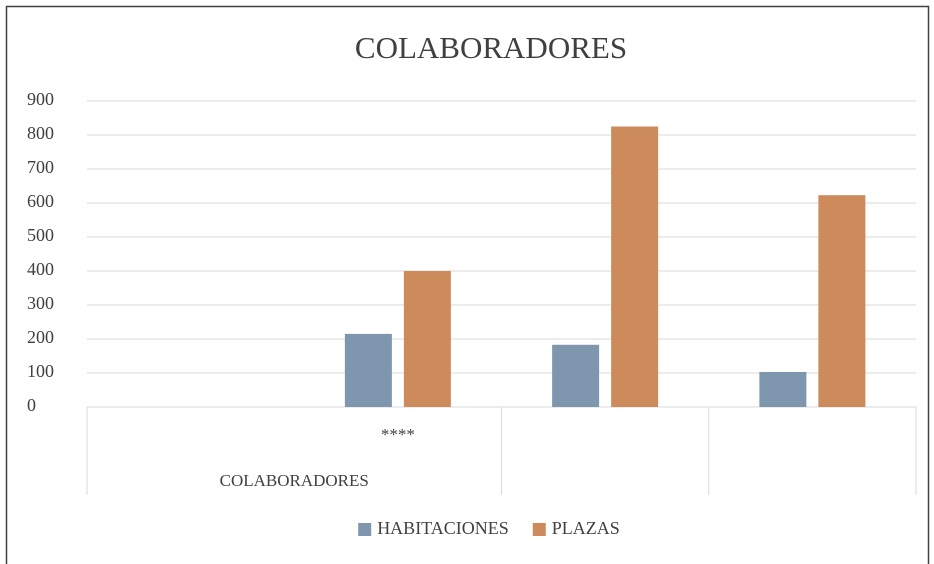  Describe the element at coordinates (40, 303) in the screenshot. I see `y-tick-label: 300` at that location.